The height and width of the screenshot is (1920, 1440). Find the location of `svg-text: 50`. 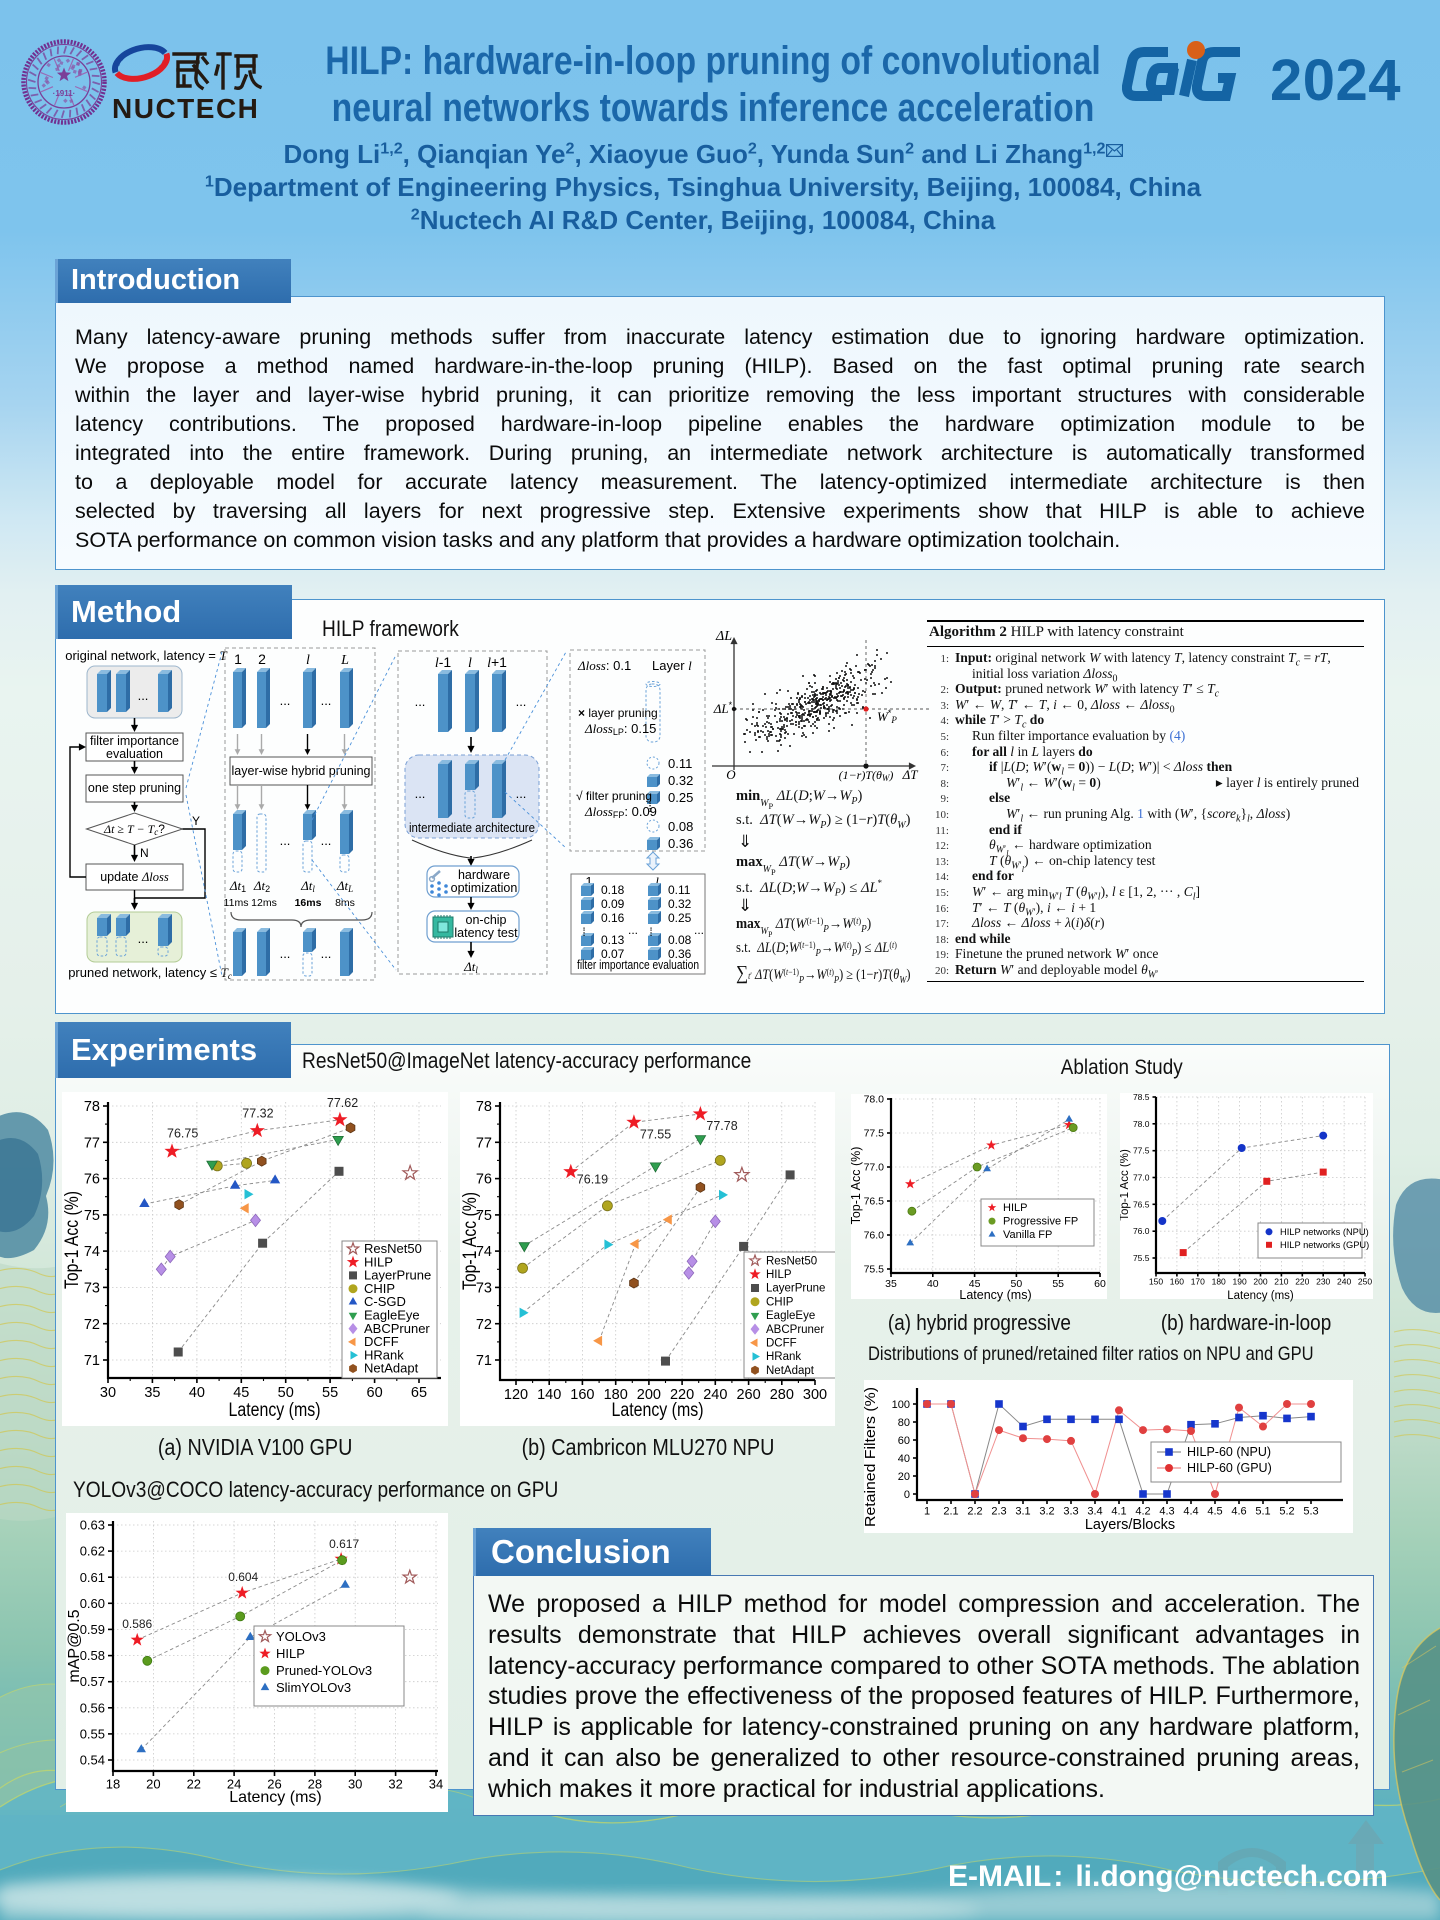

svg-text: 50 is located at coordinates (286, 1393).